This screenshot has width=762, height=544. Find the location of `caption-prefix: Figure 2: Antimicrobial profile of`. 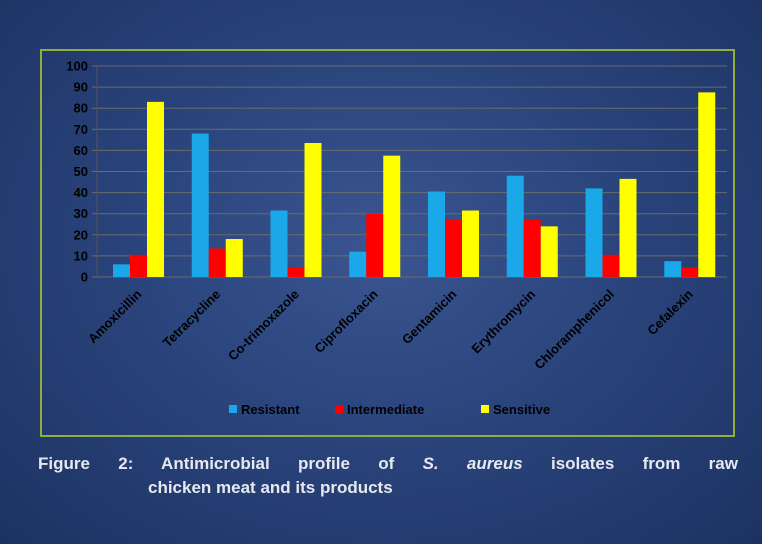

caption-prefix: Figure 2: Antimicrobial profile of is located at coordinates (230, 463).